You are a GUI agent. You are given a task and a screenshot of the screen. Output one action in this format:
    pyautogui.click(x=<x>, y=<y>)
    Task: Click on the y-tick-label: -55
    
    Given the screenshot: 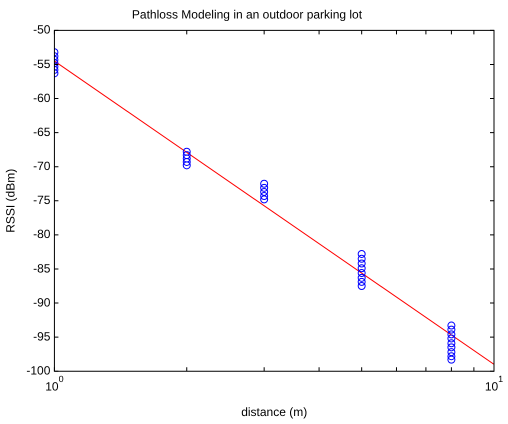 What is the action you would take?
    pyautogui.click(x=42, y=63)
    